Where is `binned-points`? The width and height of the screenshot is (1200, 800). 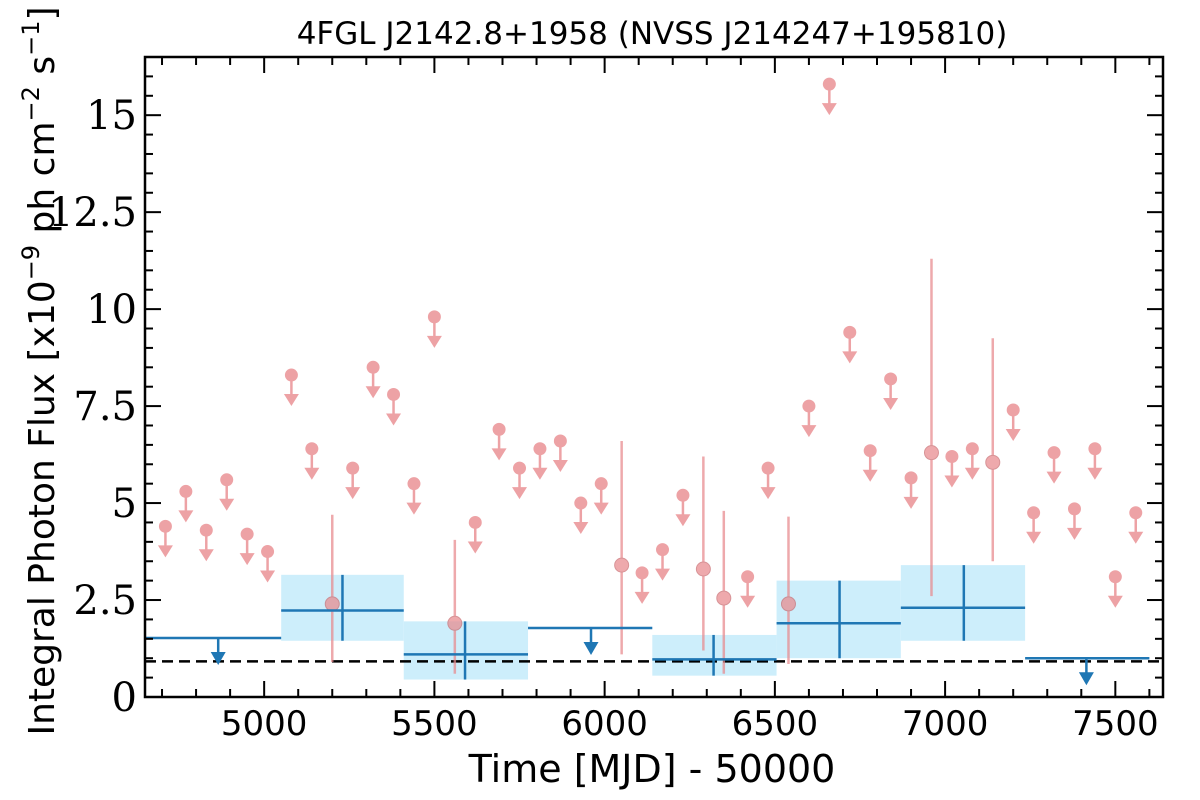
binned-points is located at coordinates (647, 625).